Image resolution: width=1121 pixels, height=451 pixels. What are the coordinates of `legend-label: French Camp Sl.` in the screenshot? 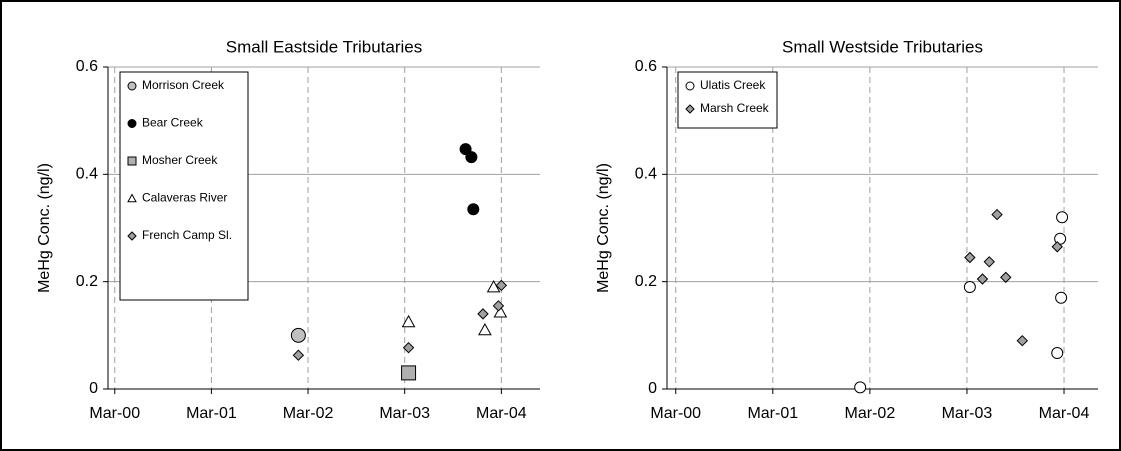 It's located at (187, 235).